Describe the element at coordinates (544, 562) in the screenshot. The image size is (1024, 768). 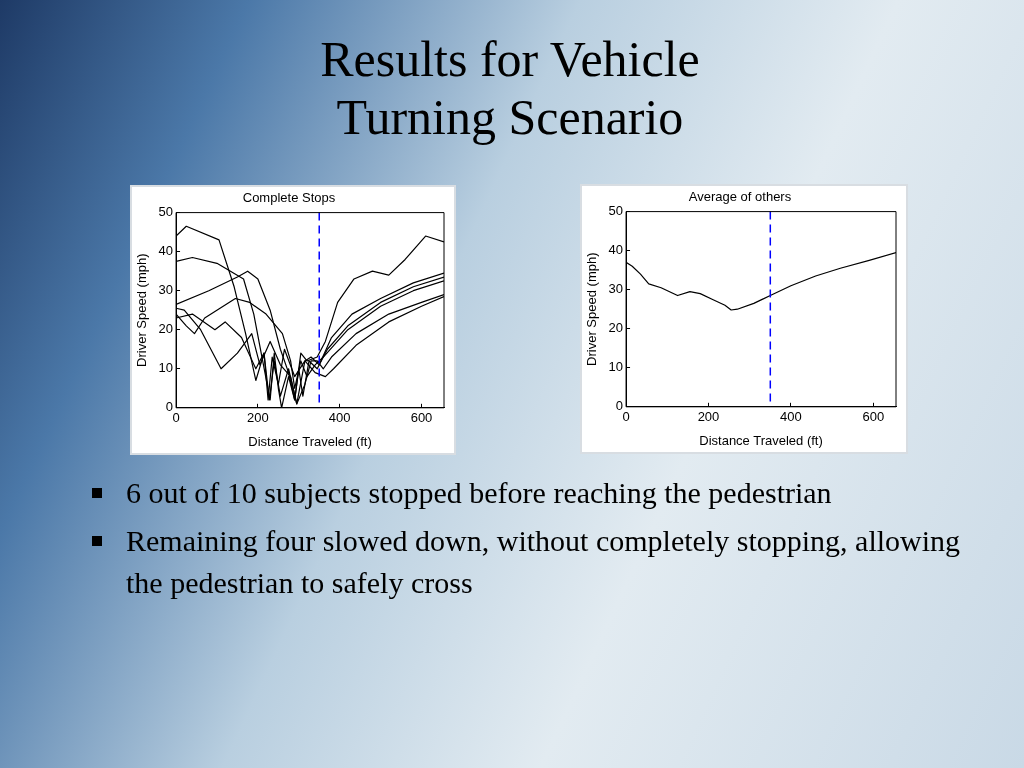
I see `text: Remaining four slowed down, without completely stopping, allowing the pedestrian to safely cross` at that location.